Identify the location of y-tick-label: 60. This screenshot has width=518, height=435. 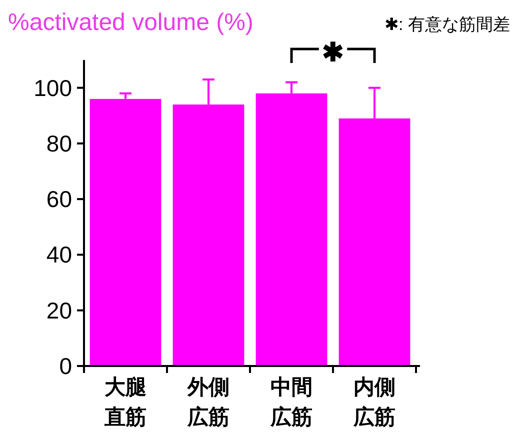
(59, 199).